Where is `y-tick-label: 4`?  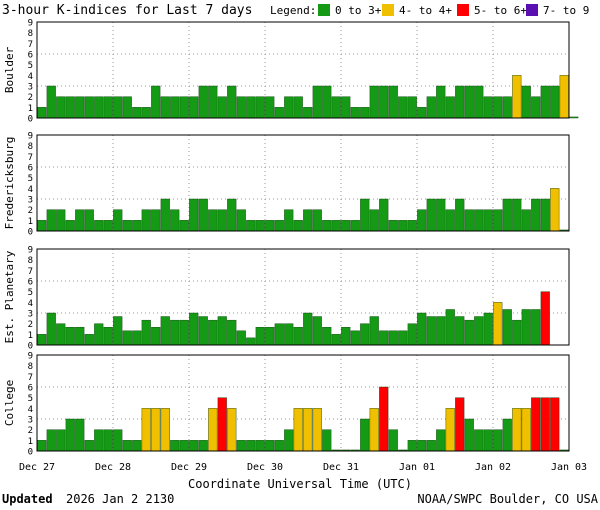
y-tick-label: 4 is located at coordinates (30, 190).